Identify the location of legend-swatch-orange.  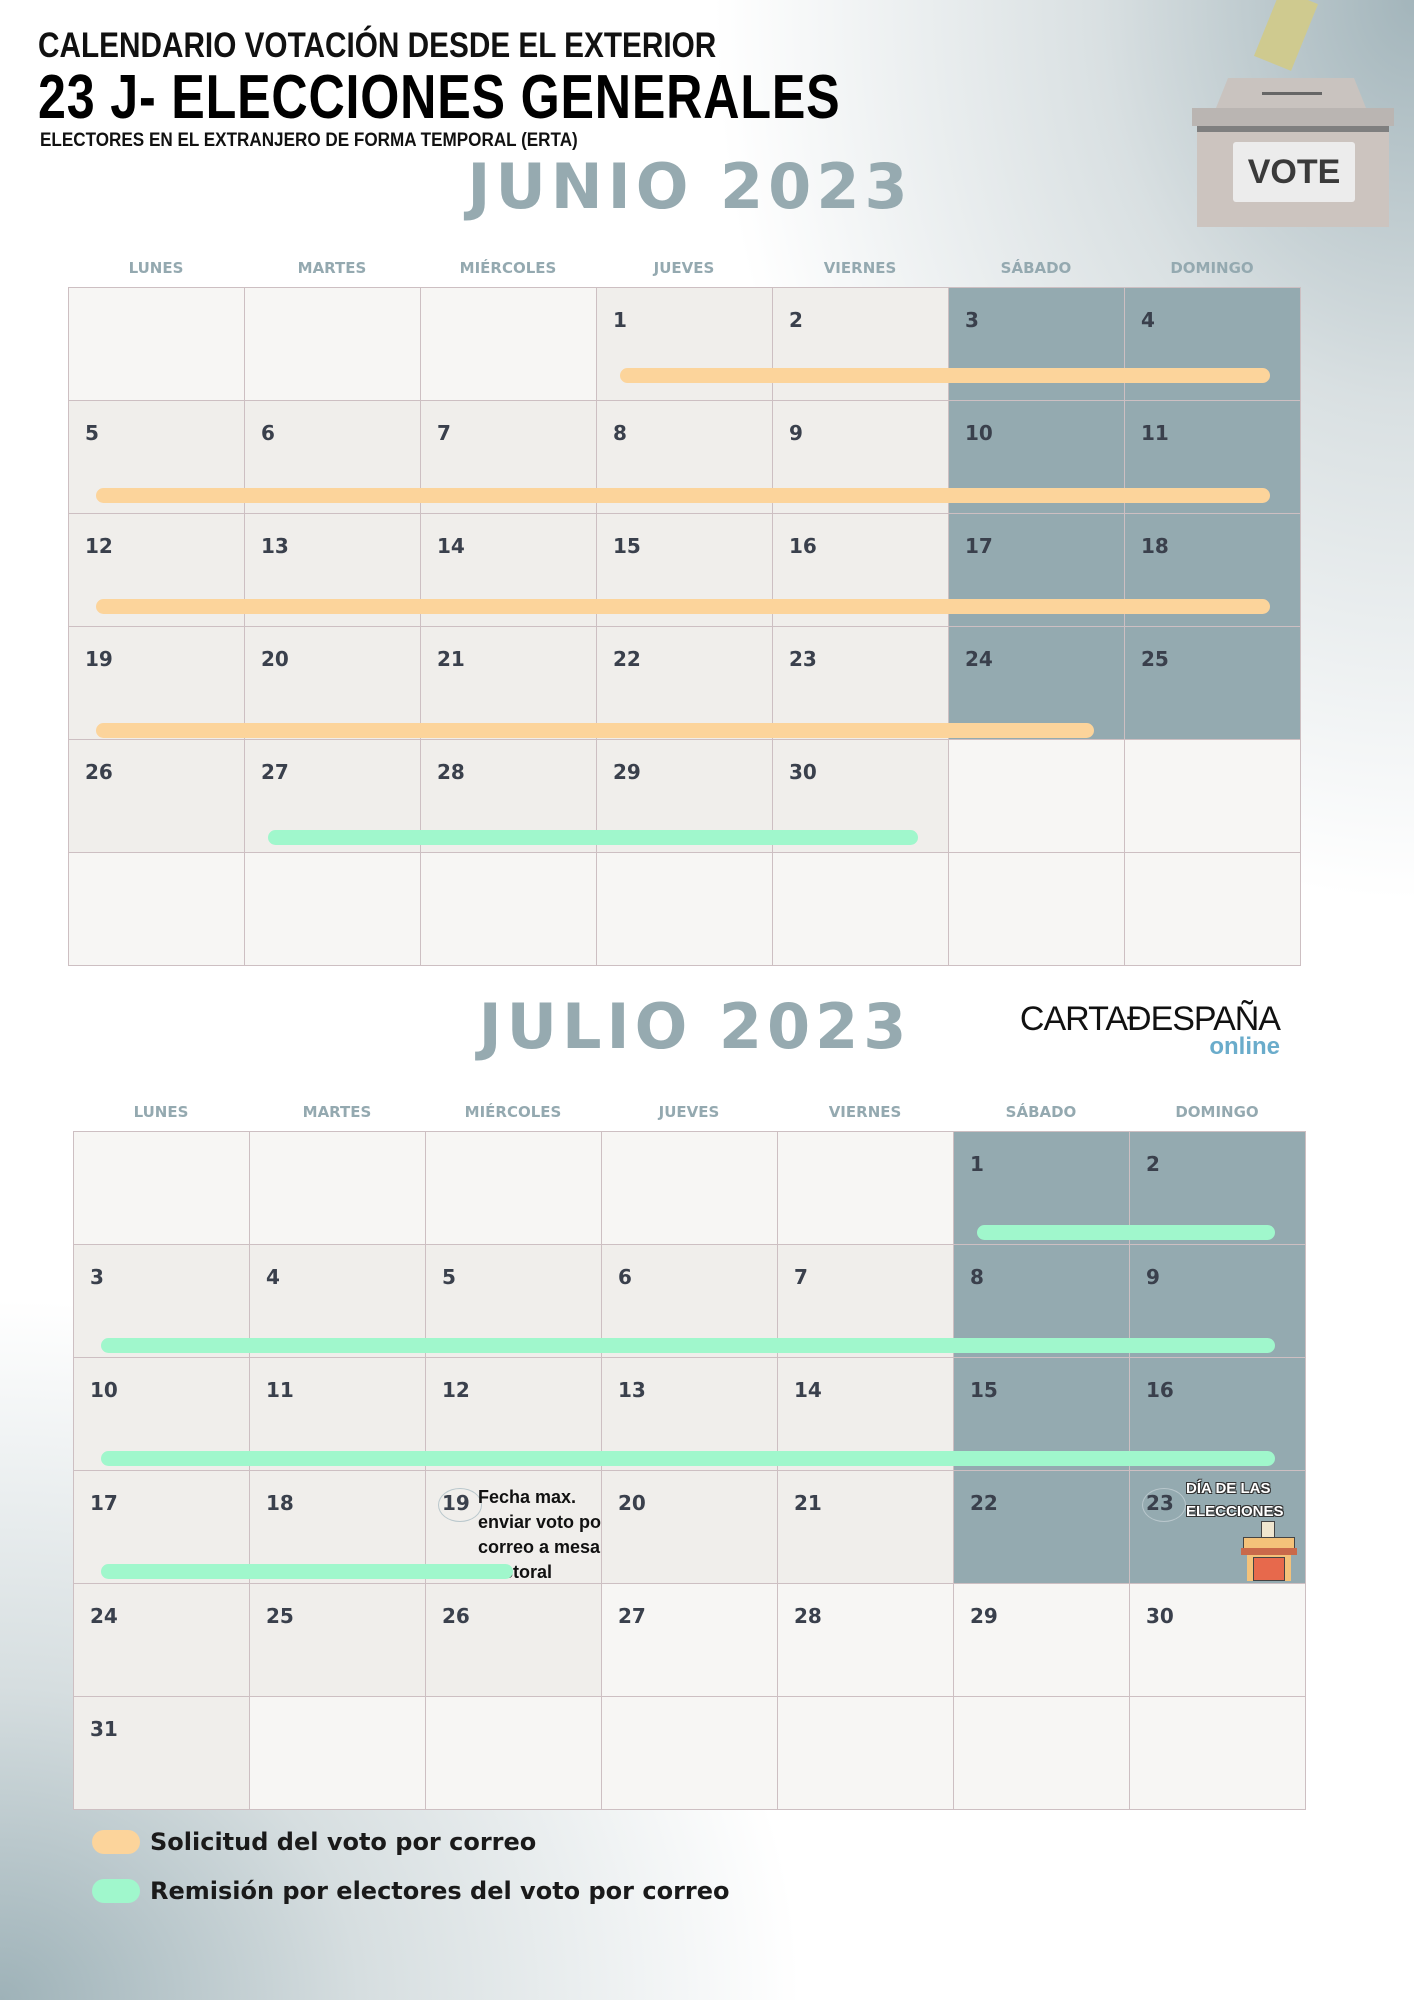
(116, 1842).